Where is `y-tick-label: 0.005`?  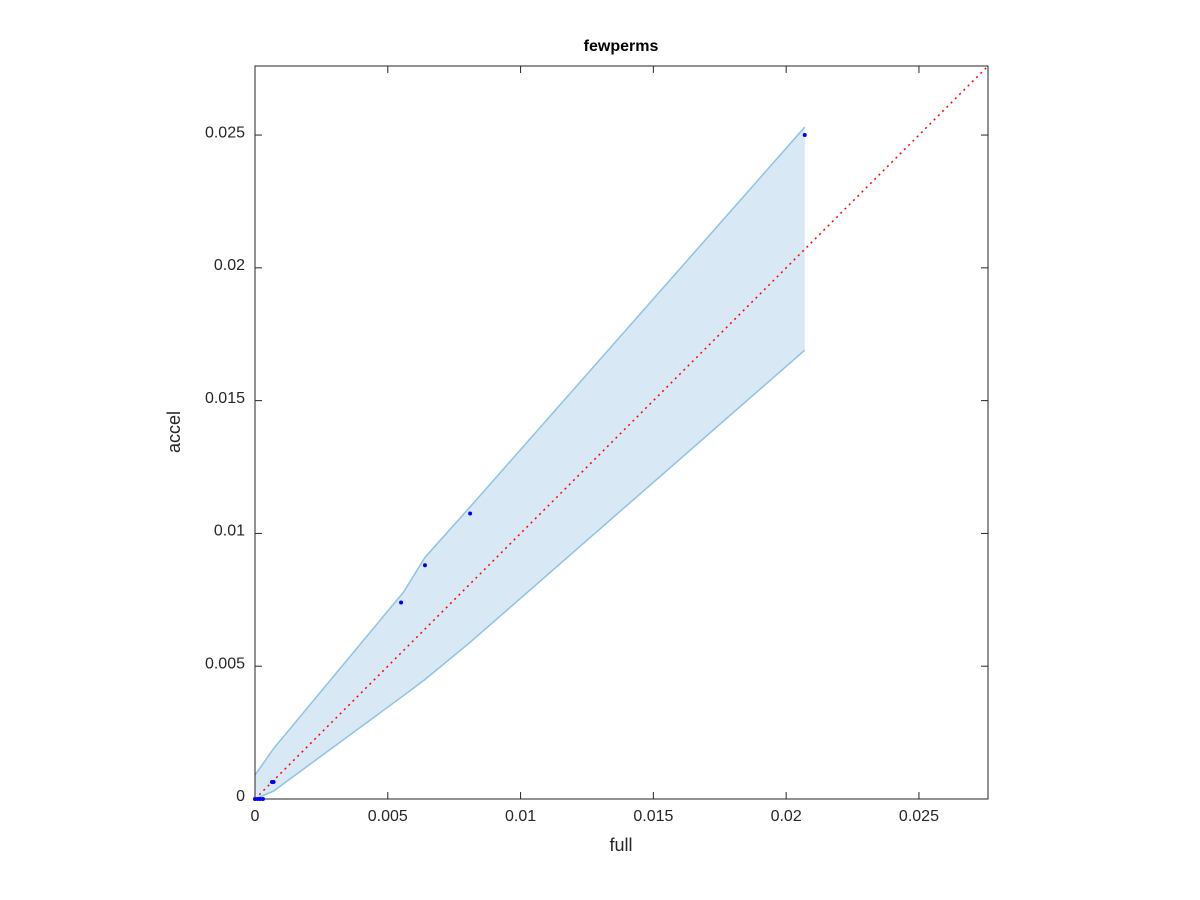 y-tick-label: 0.005 is located at coordinates (225, 663).